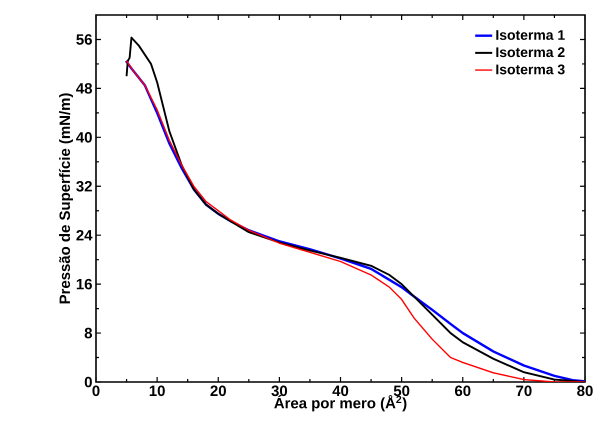  What do you see at coordinates (84, 284) in the screenshot?
I see `y-tick-label: 16` at bounding box center [84, 284].